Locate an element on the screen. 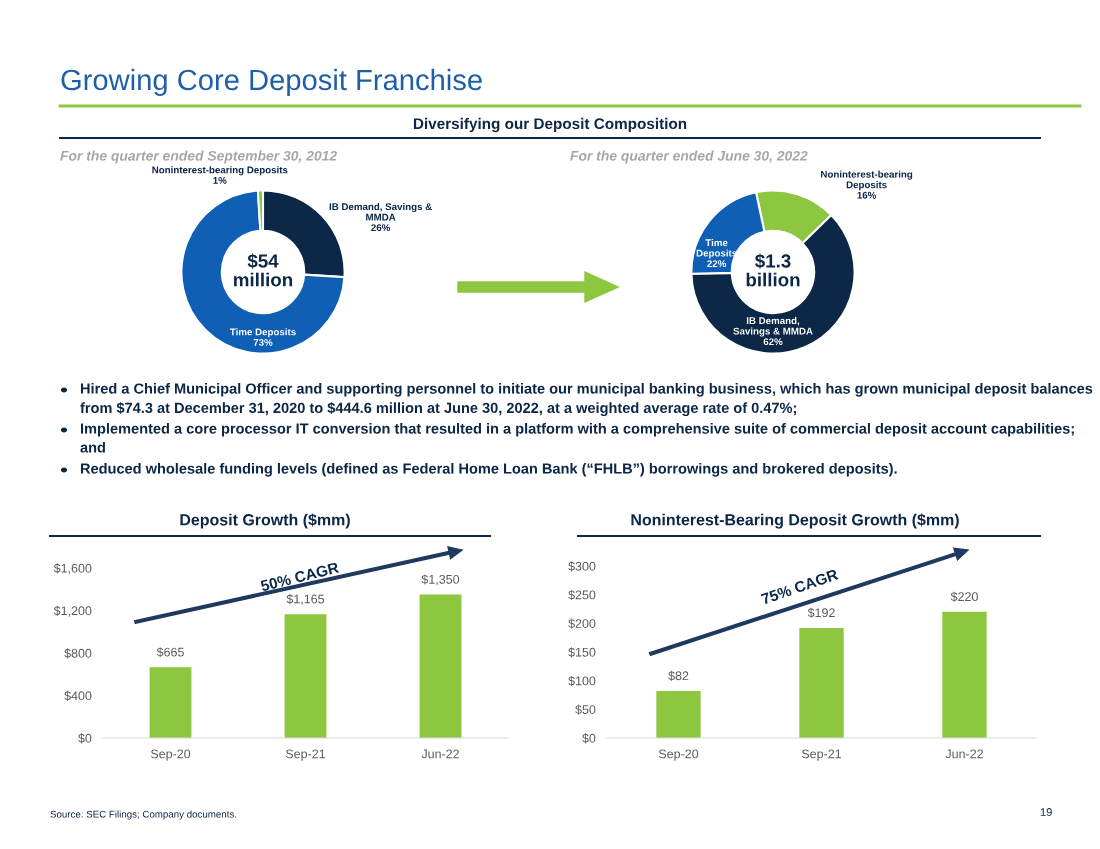 Image resolution: width=1100 pixels, height=849 pixels. slice-label: Time Deposits is located at coordinates (262, 333).